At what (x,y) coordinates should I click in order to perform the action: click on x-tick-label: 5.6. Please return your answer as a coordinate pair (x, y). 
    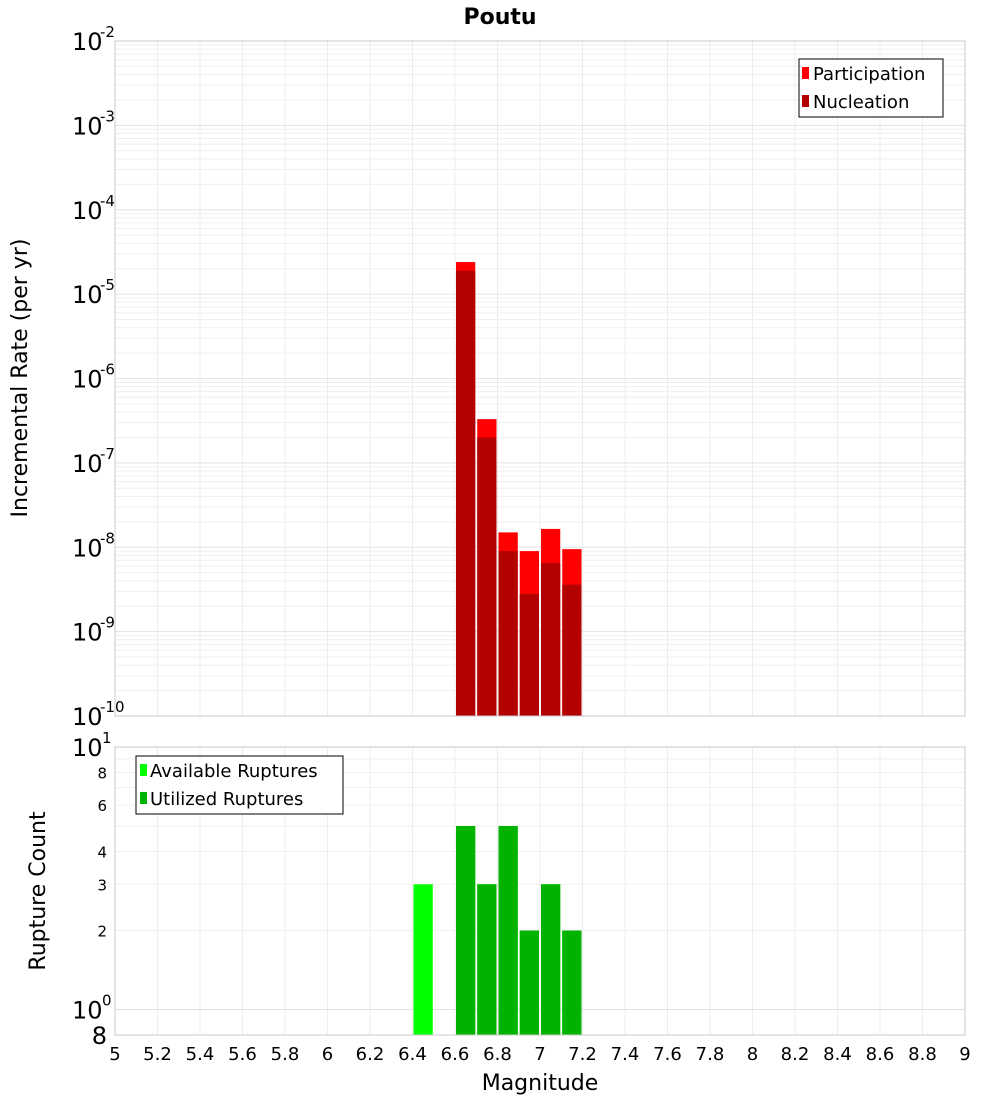
    Looking at the image, I should click on (242, 1054).